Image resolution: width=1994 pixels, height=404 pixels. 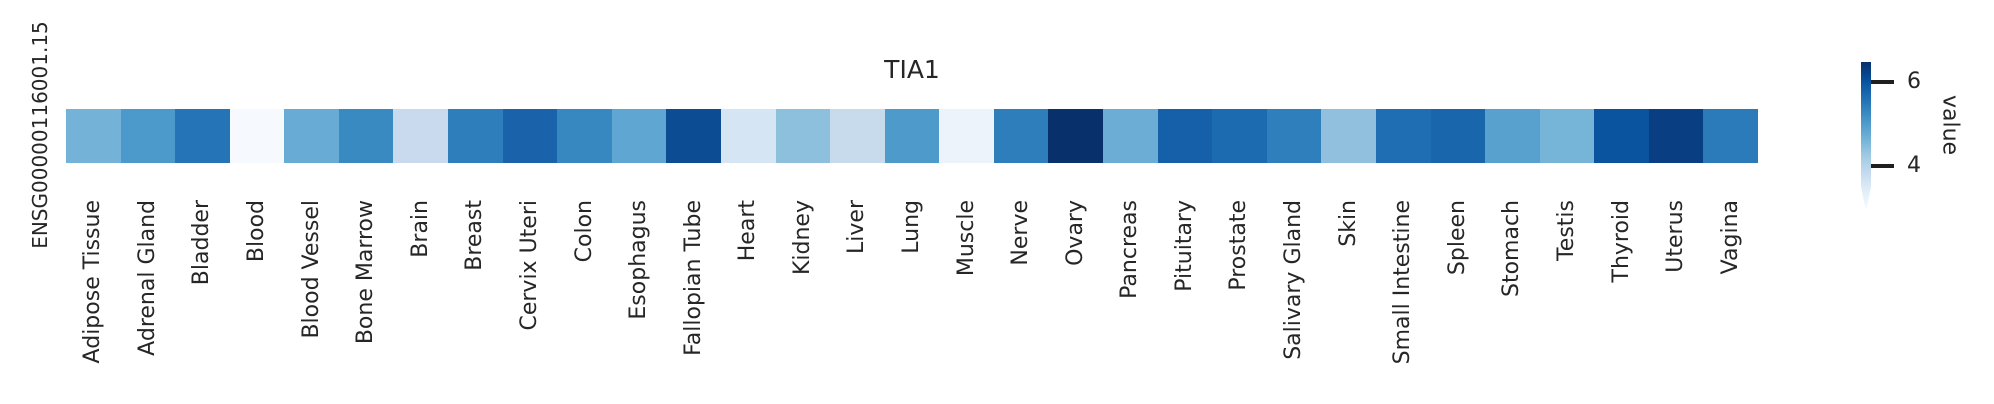 What do you see at coordinates (1294, 136) in the screenshot?
I see `heatmap-cell-salivary-gland` at bounding box center [1294, 136].